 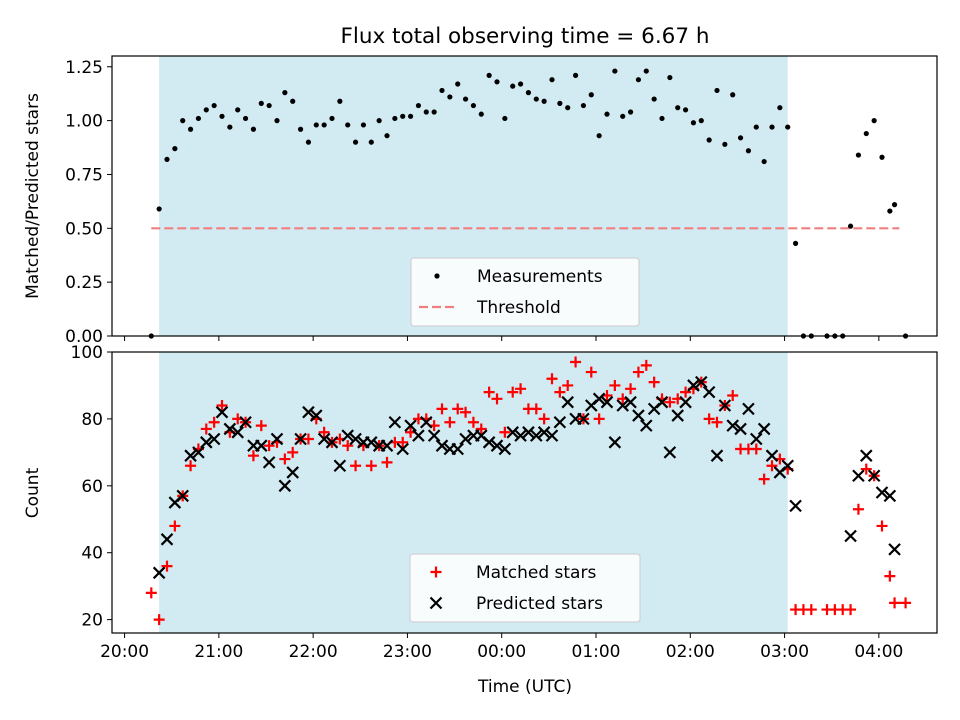 I want to click on x-tick-label: 04:00, so click(x=878, y=652).